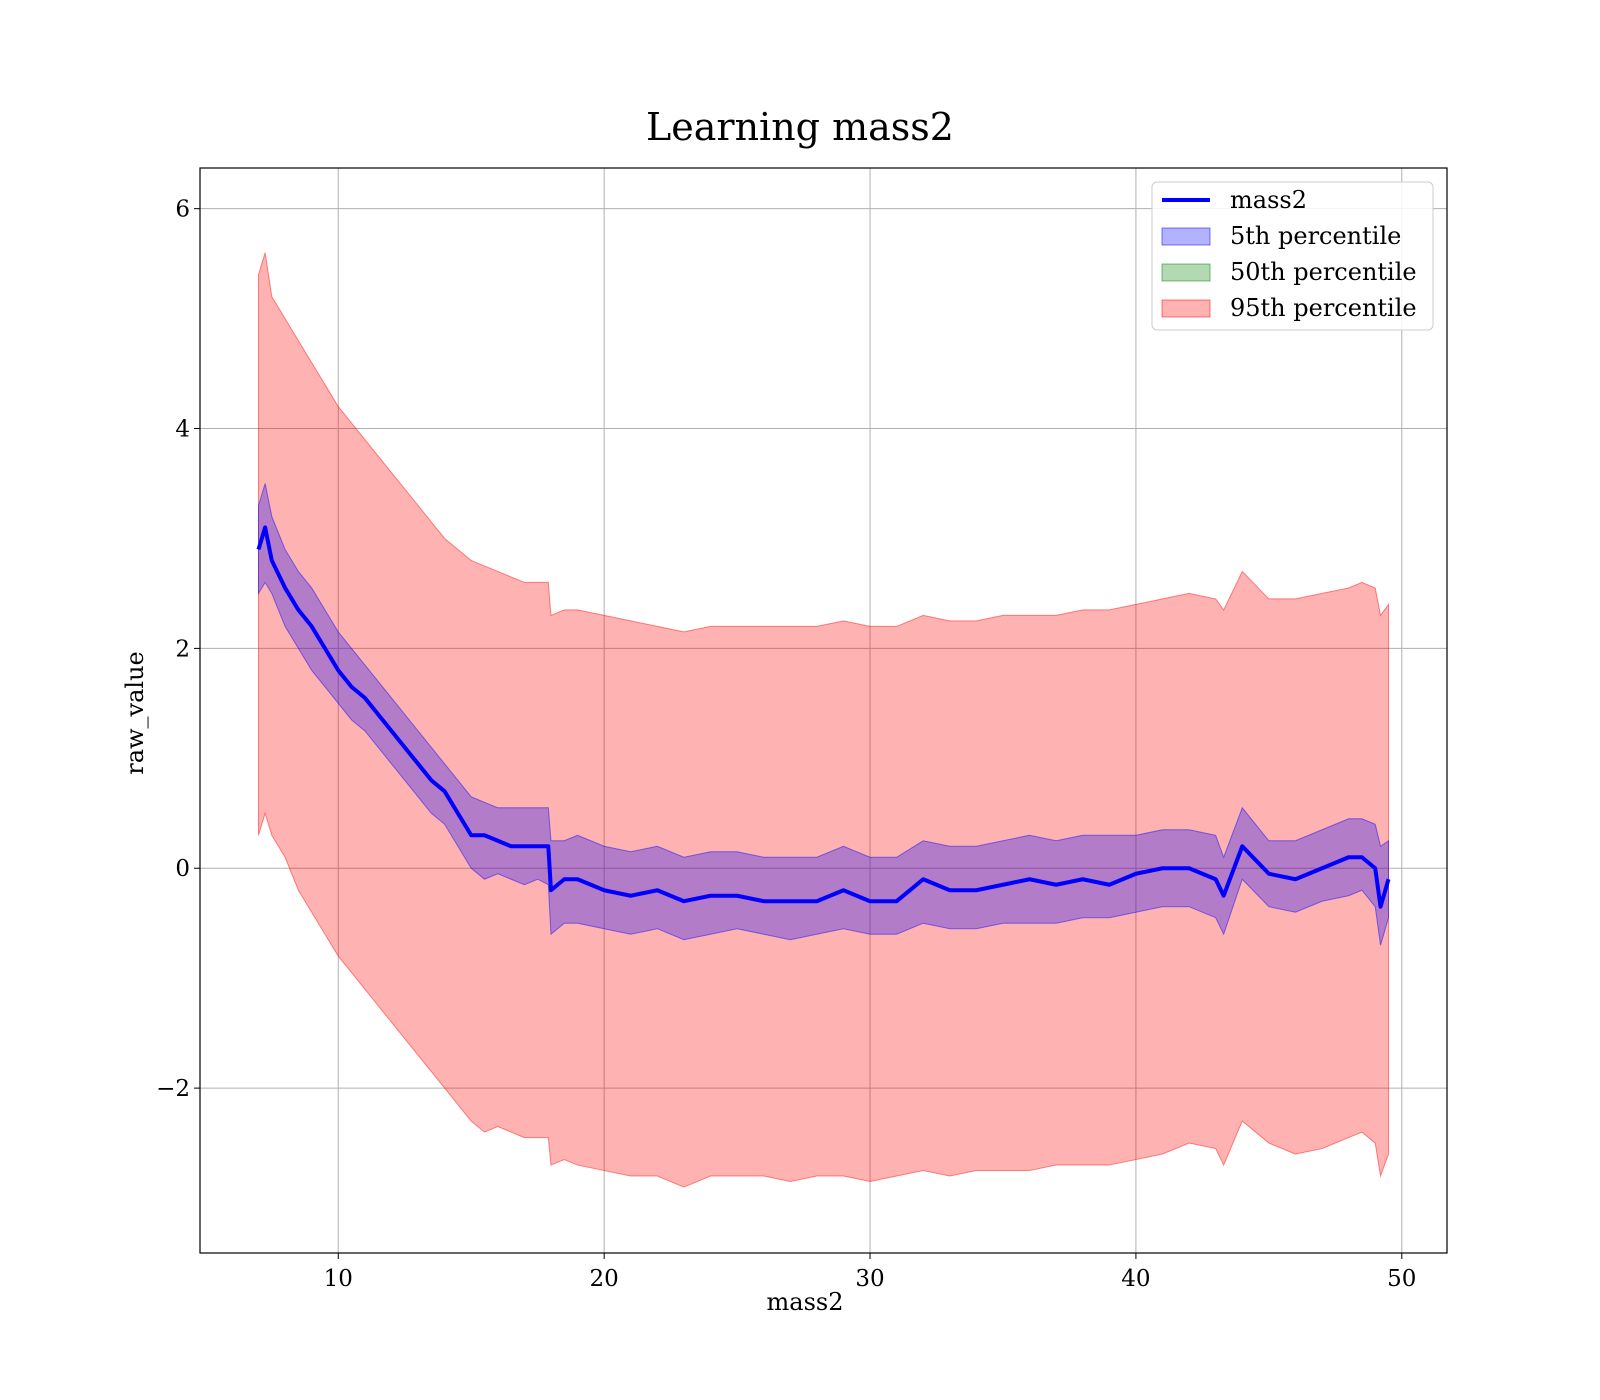  What do you see at coordinates (1315, 236) in the screenshot?
I see `legend-entry-label: 5th percentile` at bounding box center [1315, 236].